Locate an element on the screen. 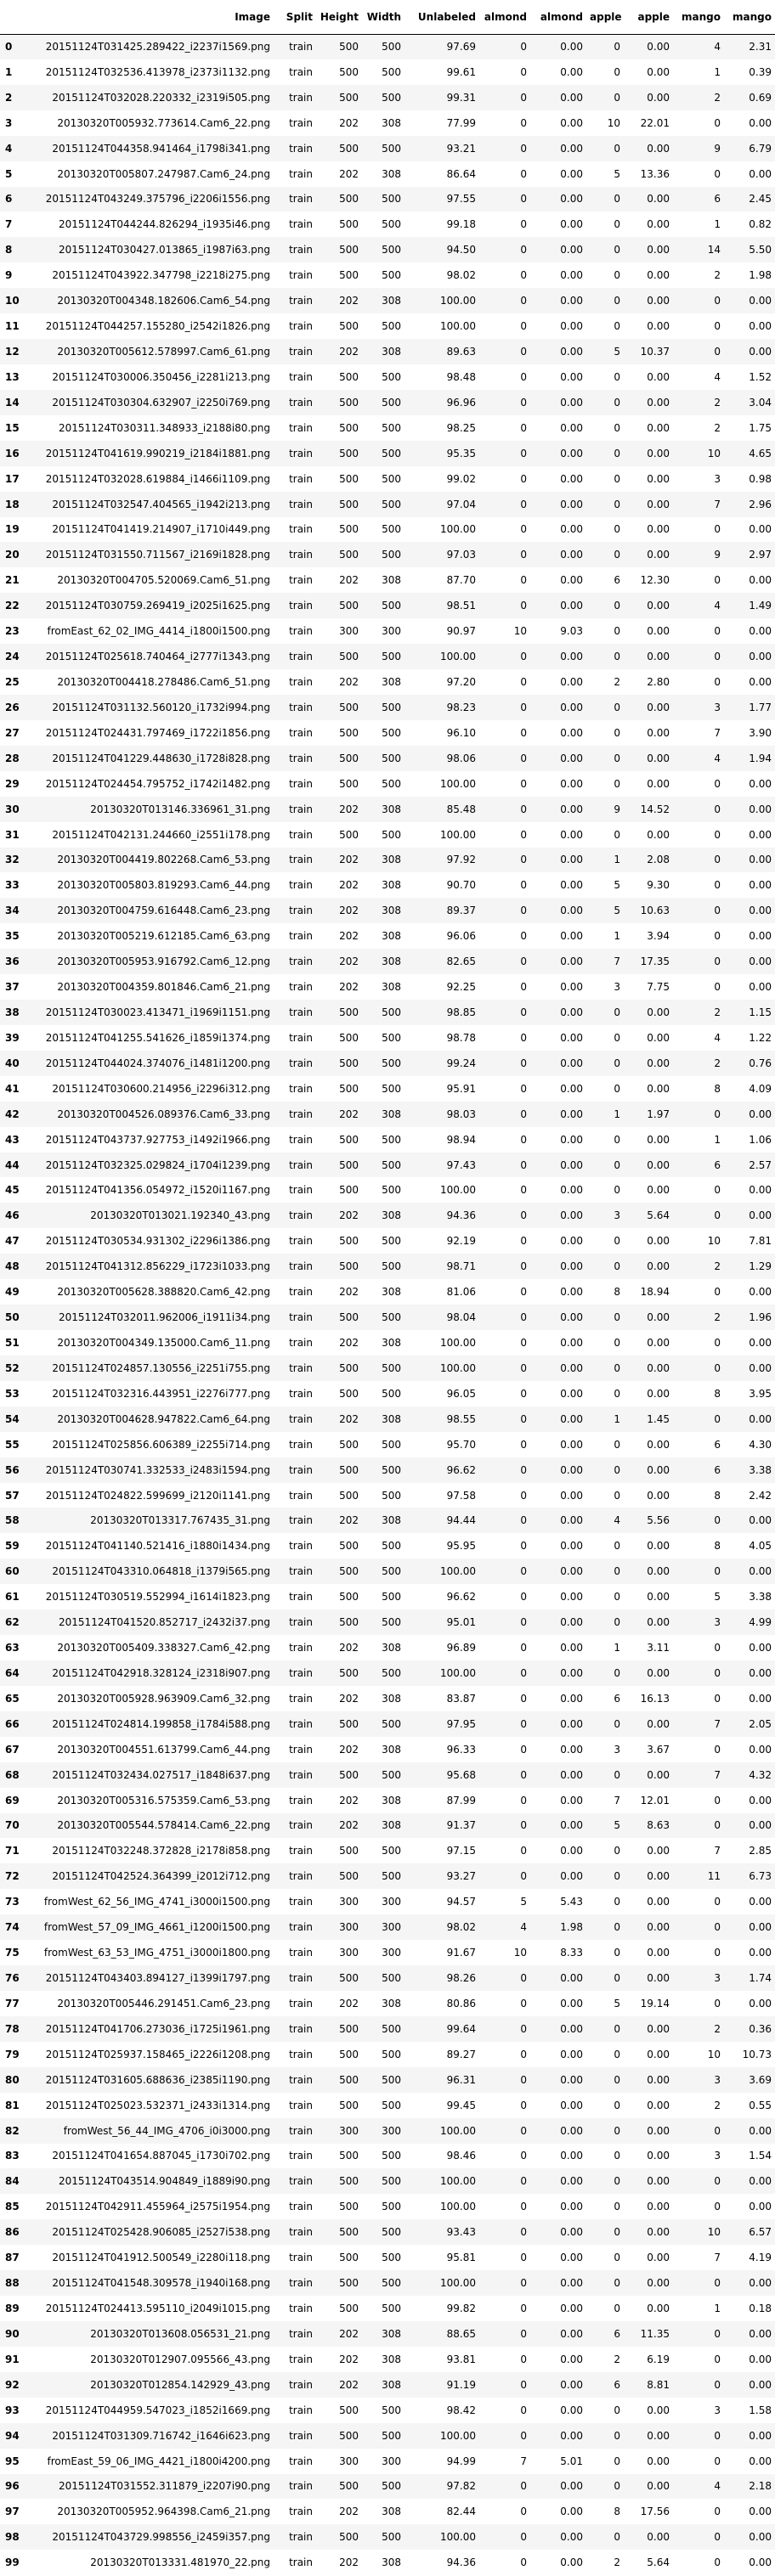 The height and width of the screenshot is (2576, 775). image-cell: fromWest_57_09_IMG_4661_i1200i1500.png is located at coordinates (156, 1927).